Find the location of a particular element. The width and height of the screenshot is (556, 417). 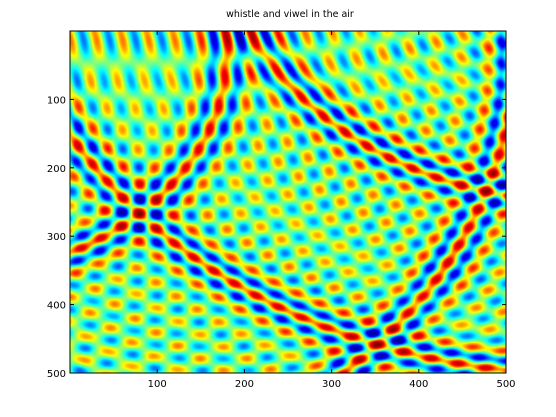

y-tick-label: 400 is located at coordinates (56, 306).